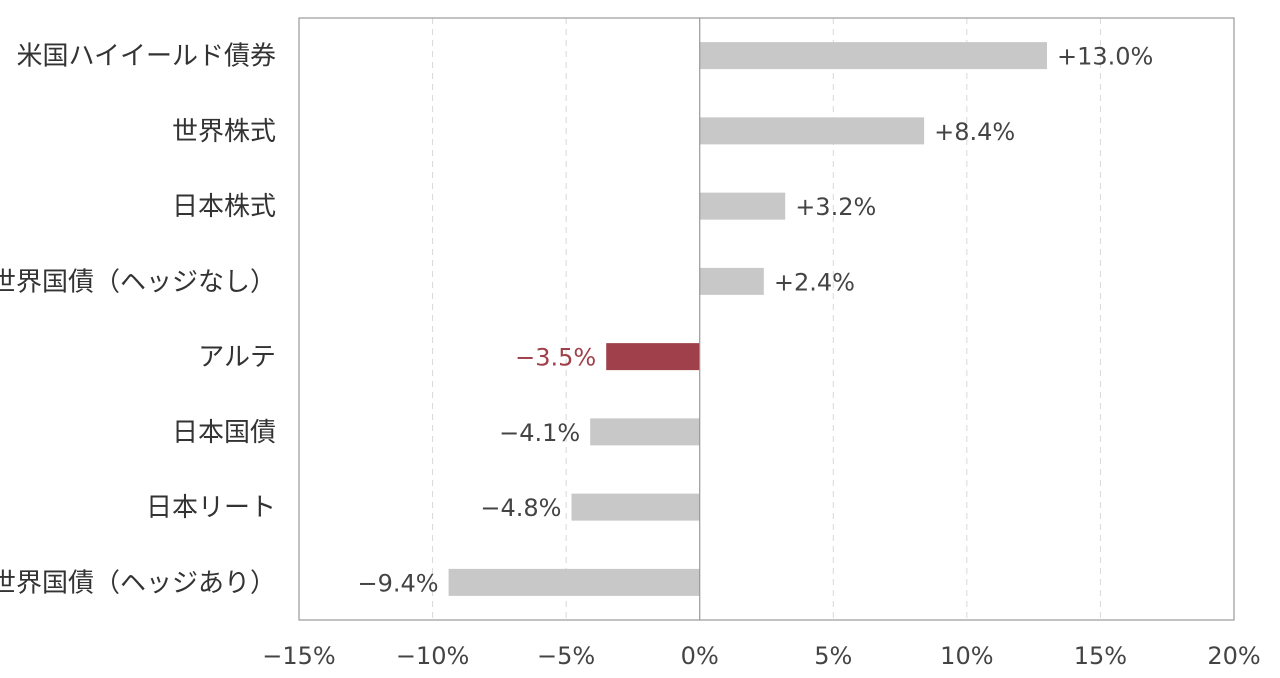  Describe the element at coordinates (966, 656) in the screenshot. I see `x-tick-label: 10%` at that location.